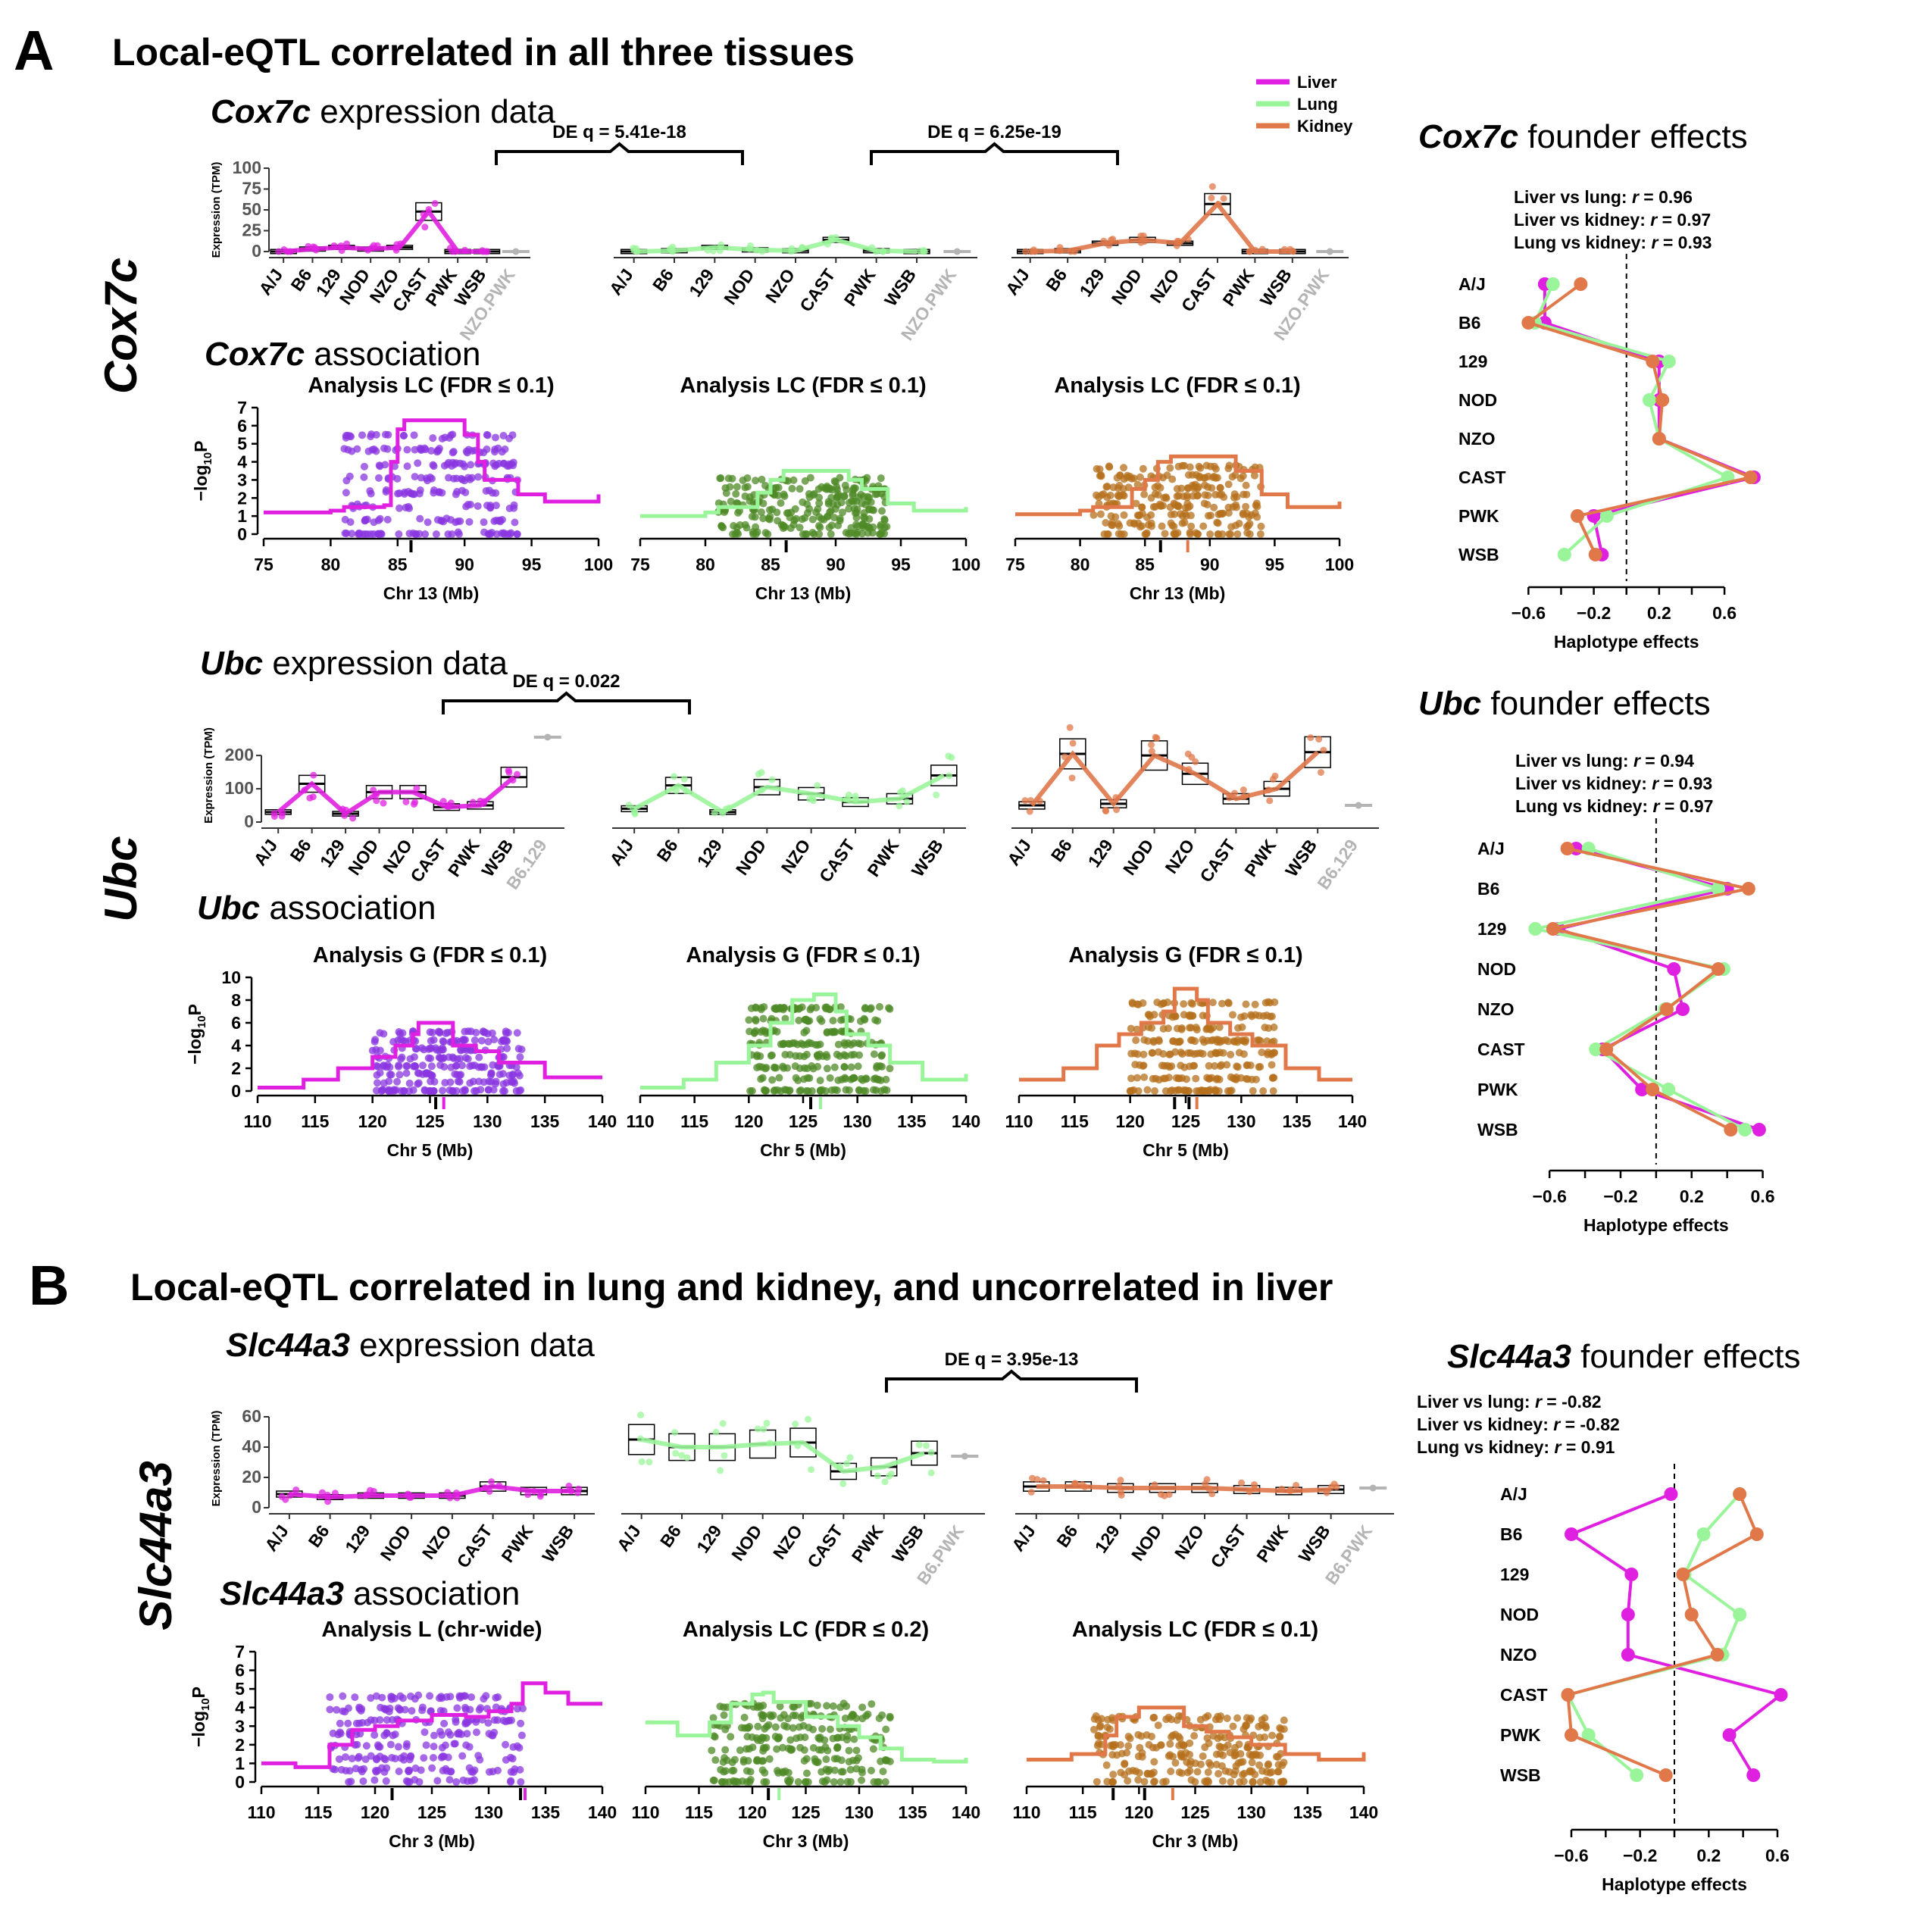  What do you see at coordinates (619, 132) in the screenshot?
I see `de-q-label: DE q = 5.41e-18` at bounding box center [619, 132].